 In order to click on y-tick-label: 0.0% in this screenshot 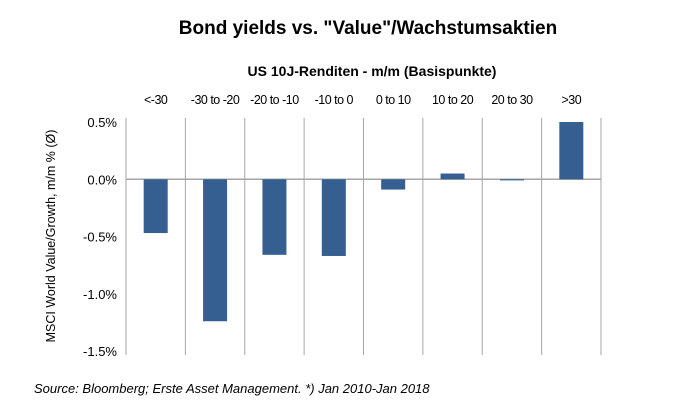, I will do `click(102, 179)`.